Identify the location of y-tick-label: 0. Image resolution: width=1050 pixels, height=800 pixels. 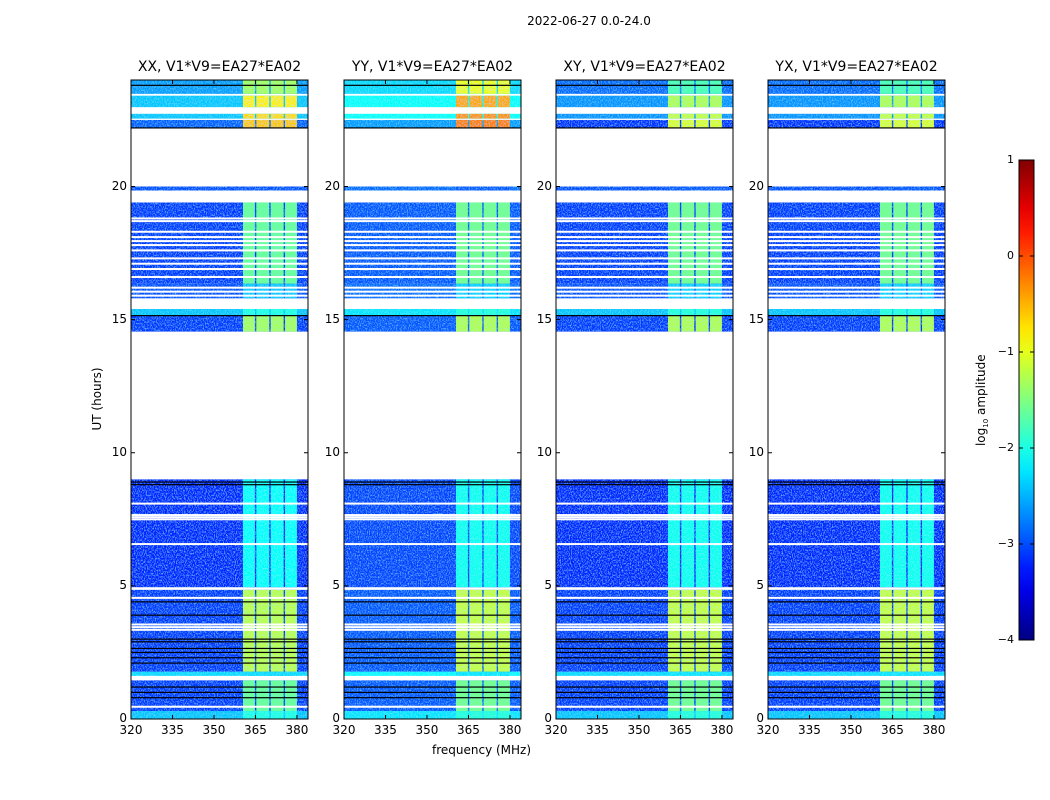
(548, 718).